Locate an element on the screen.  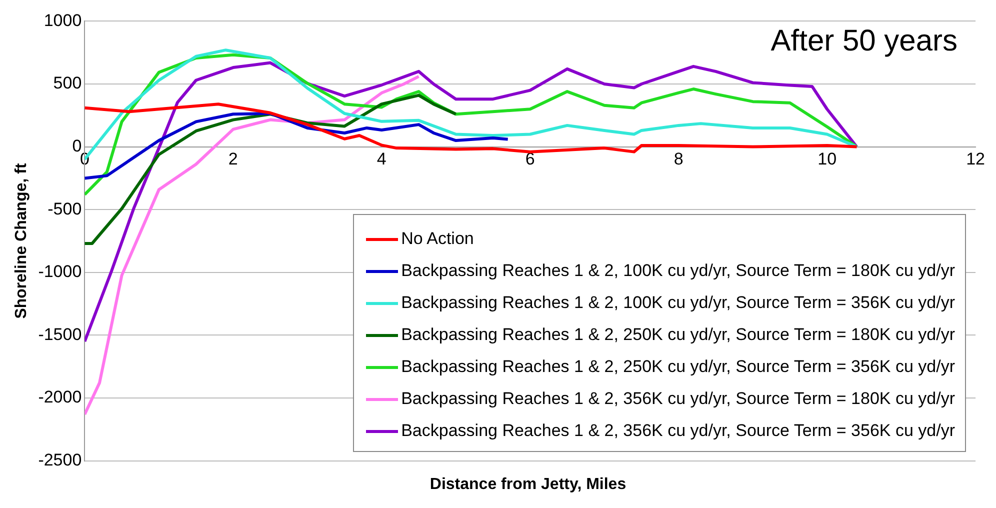
x-tick-label: 12 is located at coordinates (976, 159).